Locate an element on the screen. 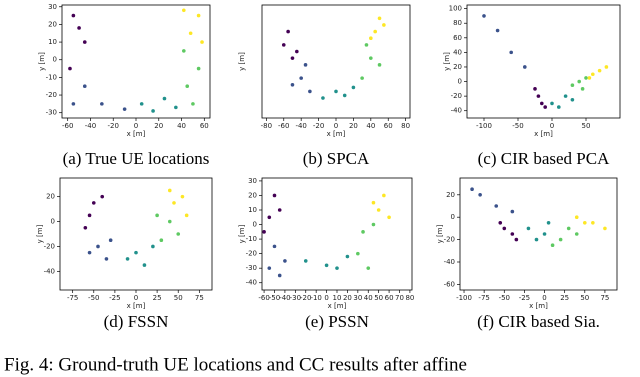  x-tick-label: 75 is located at coordinates (199, 298).